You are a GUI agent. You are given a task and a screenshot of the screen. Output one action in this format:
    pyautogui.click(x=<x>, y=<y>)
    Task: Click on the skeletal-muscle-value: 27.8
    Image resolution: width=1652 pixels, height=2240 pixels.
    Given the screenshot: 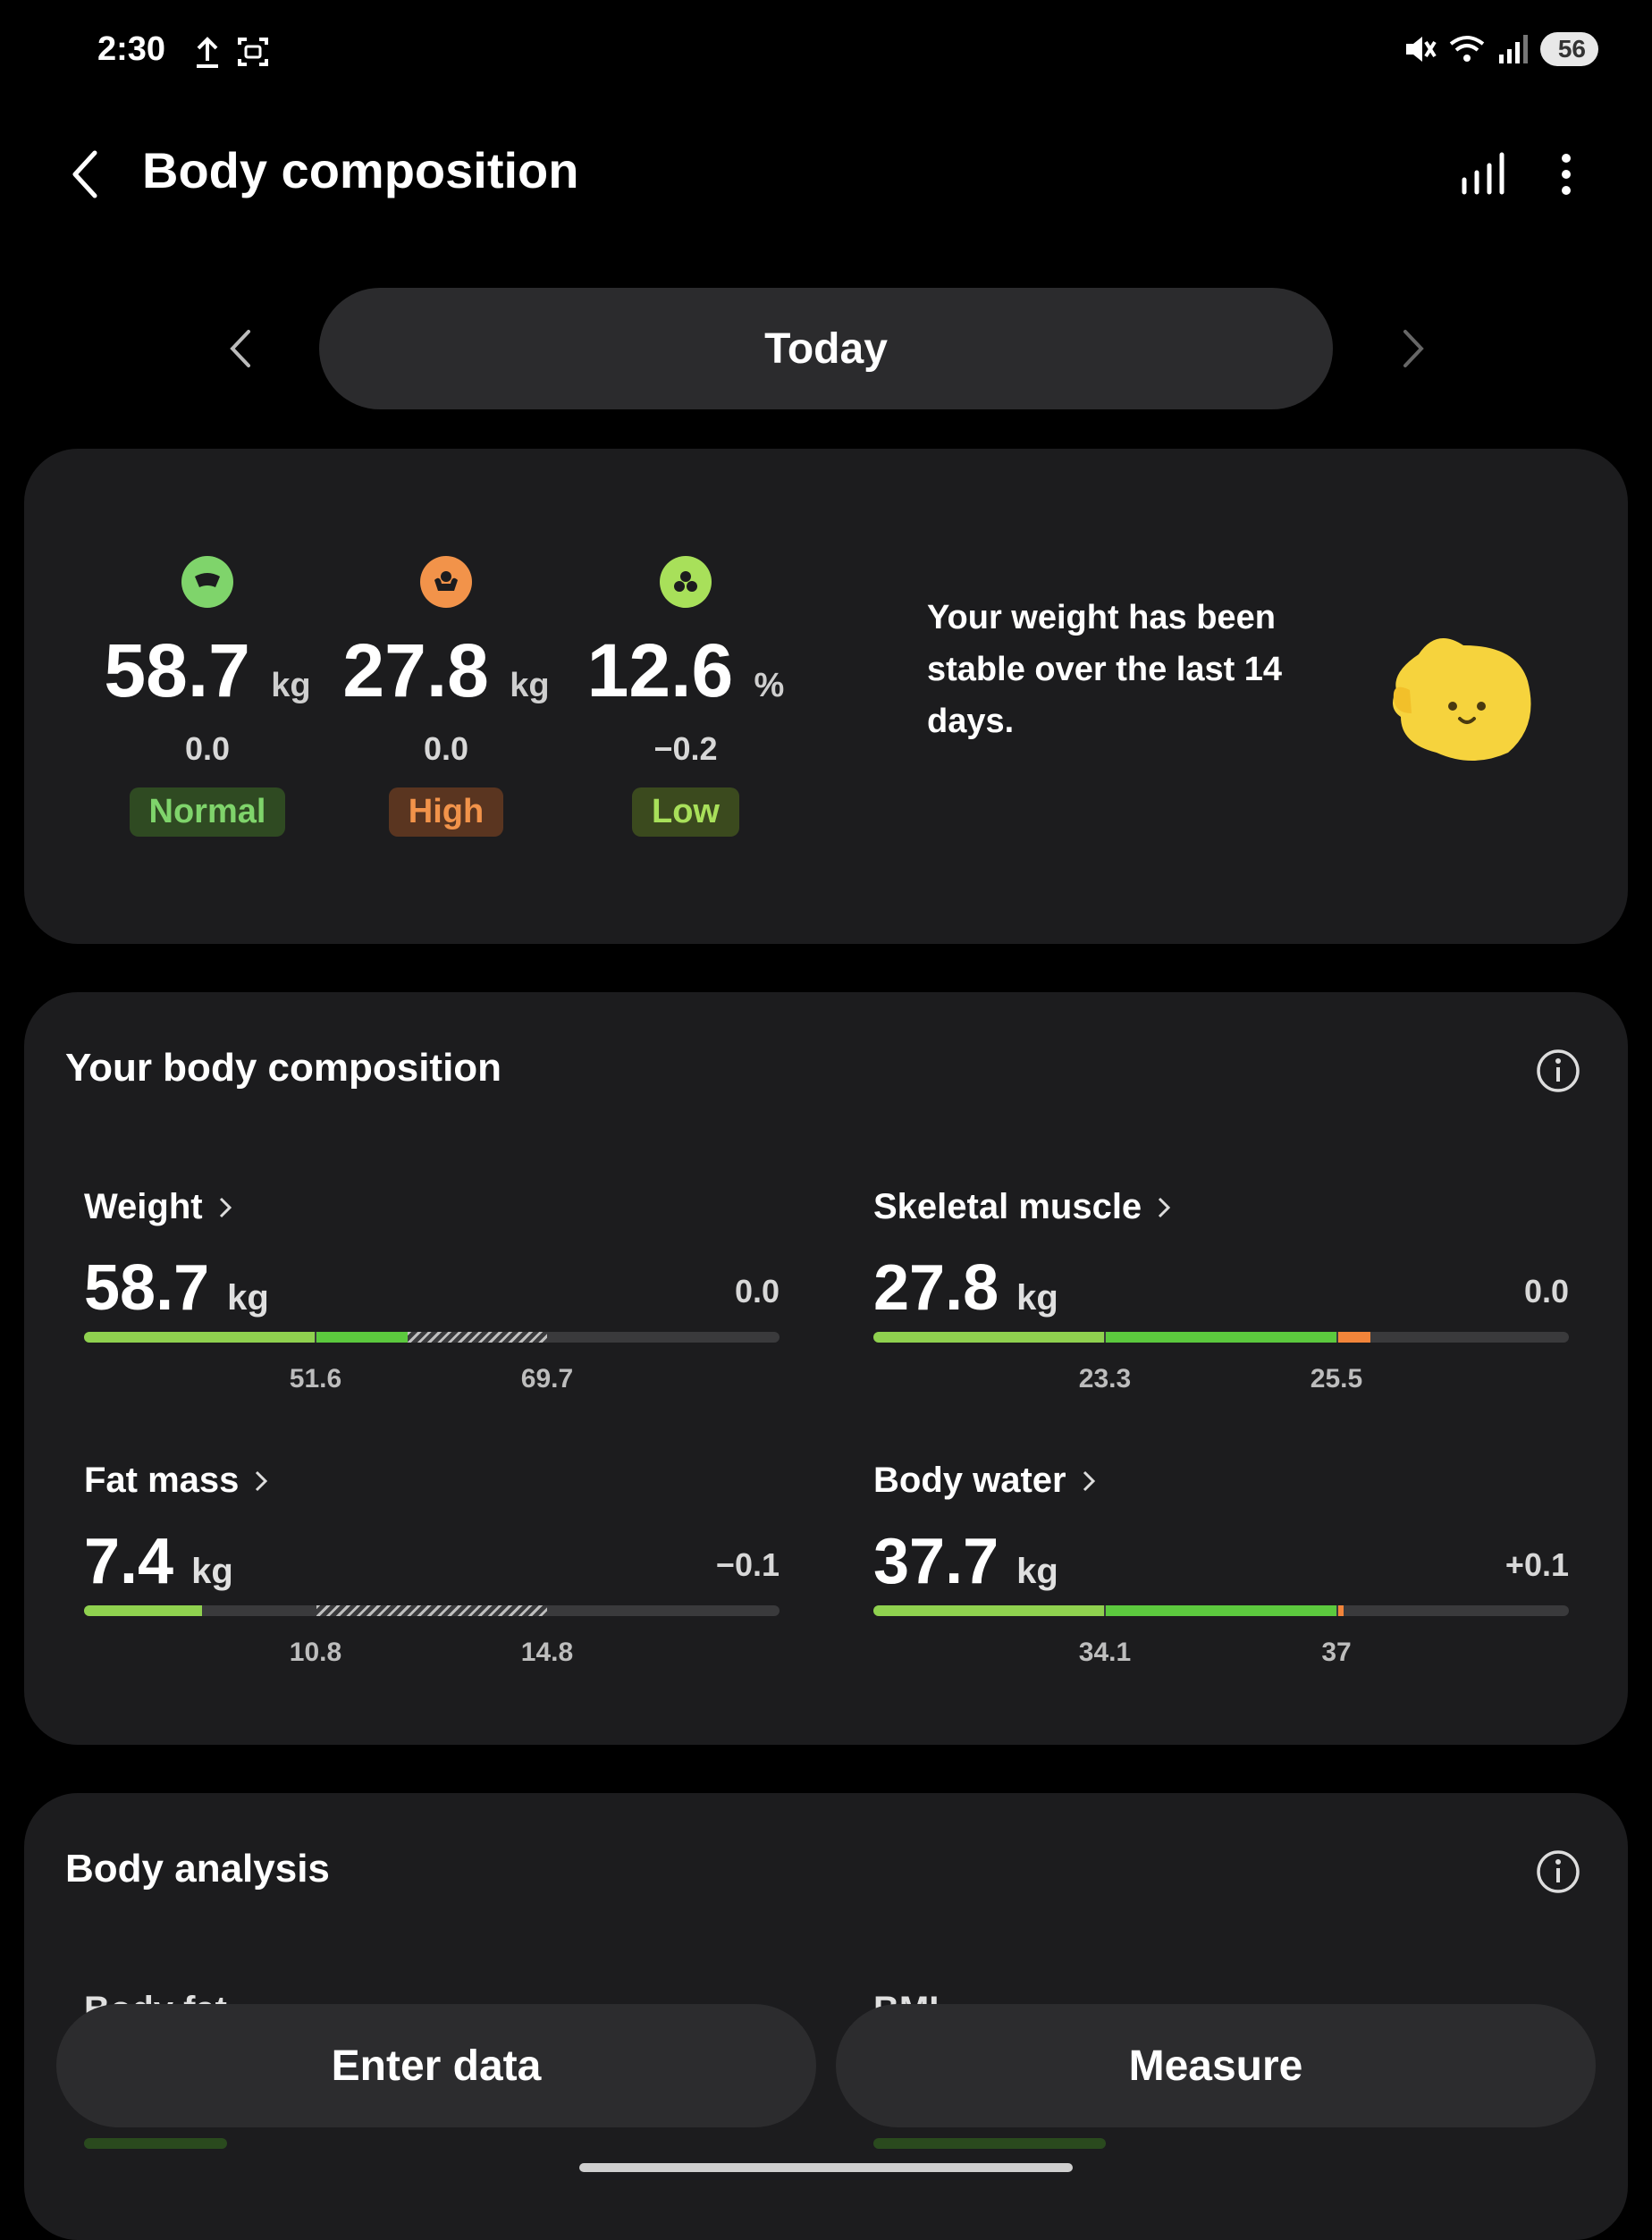 What is the action you would take?
    pyautogui.click(x=936, y=1288)
    